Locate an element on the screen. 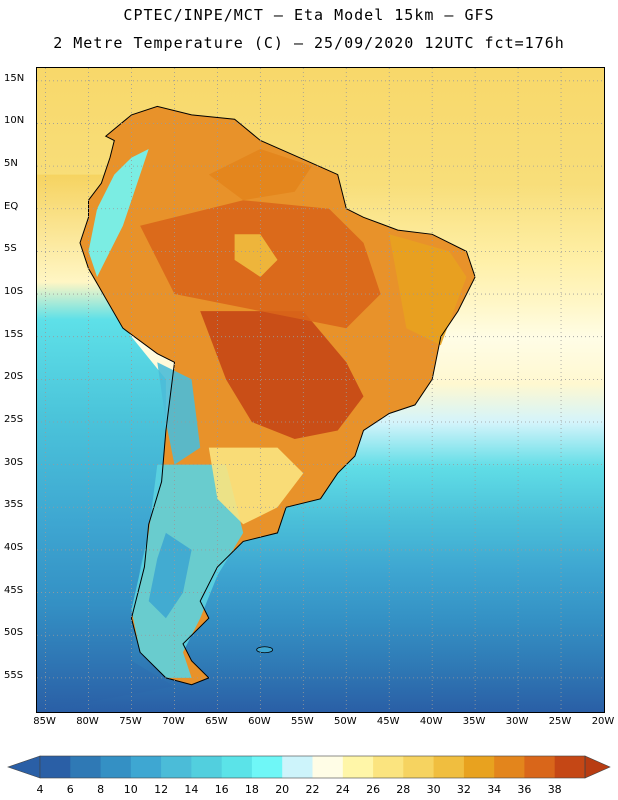 The image size is (618, 800). southern-cone-cold is located at coordinates (187, 571).